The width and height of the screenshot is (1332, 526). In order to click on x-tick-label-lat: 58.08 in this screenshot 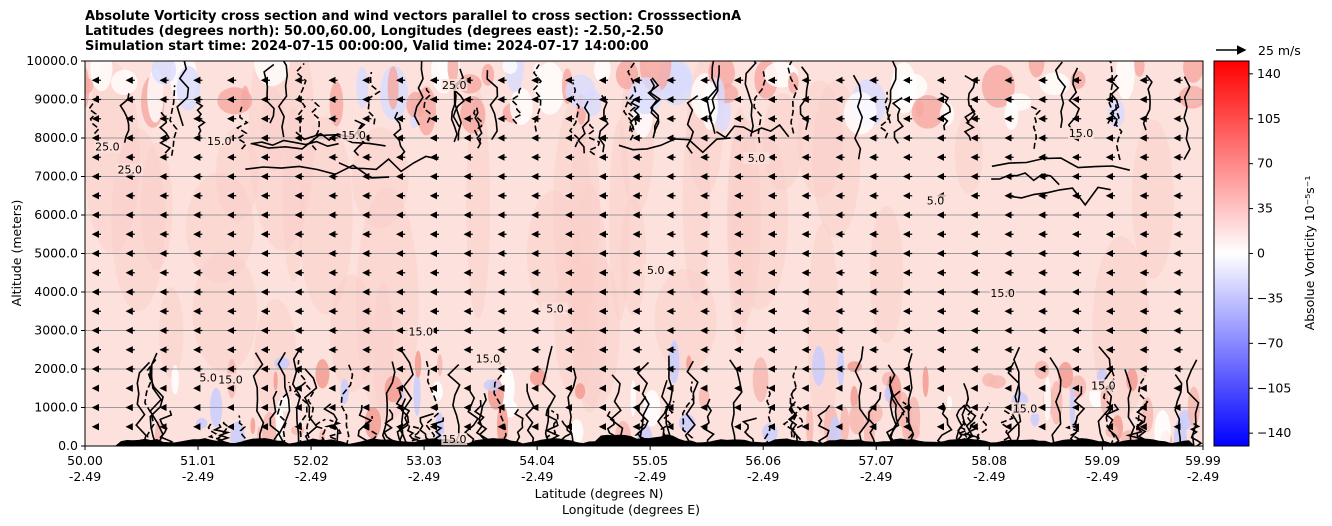, I will do `click(989, 460)`.